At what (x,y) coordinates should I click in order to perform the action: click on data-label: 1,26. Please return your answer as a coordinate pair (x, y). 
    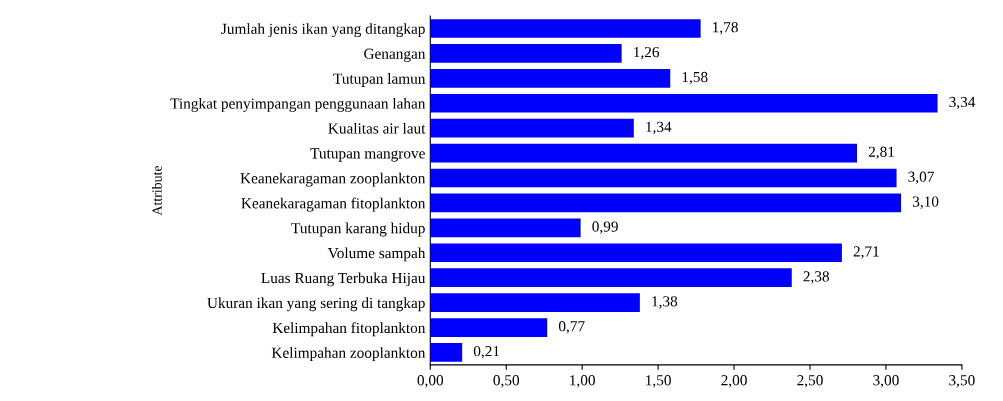
    Looking at the image, I should click on (647, 53).